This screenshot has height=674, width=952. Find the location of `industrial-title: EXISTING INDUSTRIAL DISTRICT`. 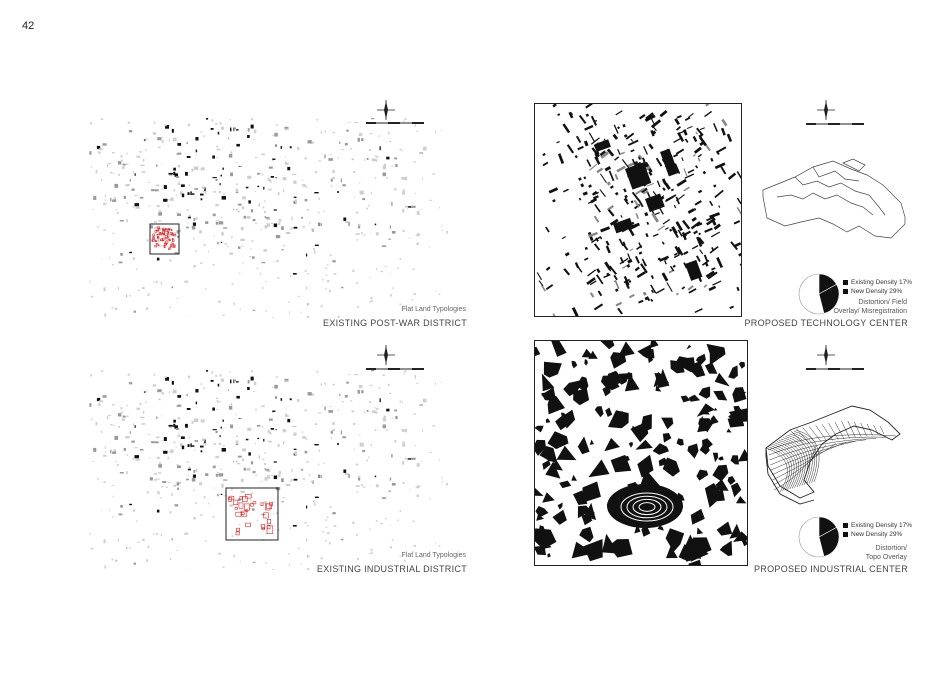

industrial-title: EXISTING INDUSTRIAL DISTRICT is located at coordinates (391, 569).